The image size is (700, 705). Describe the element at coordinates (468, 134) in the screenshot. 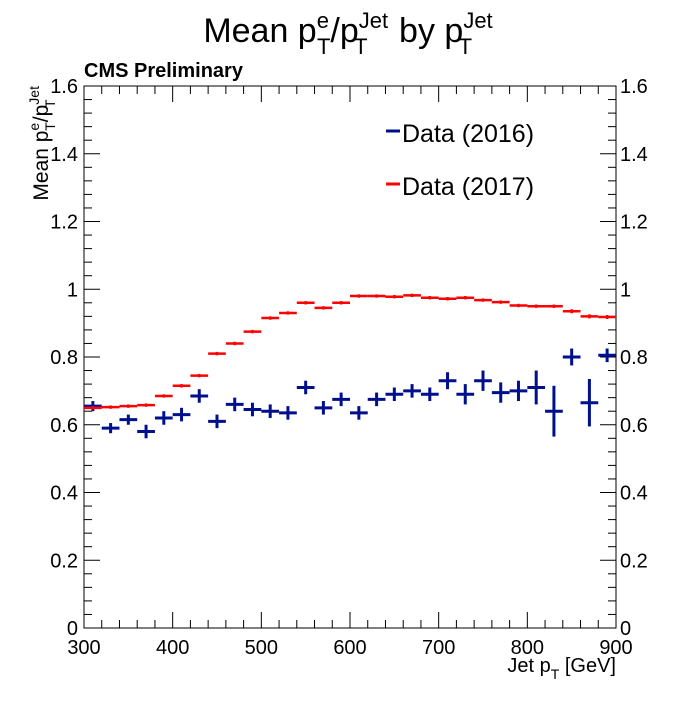

I see `legend-label: Data (2016)` at that location.